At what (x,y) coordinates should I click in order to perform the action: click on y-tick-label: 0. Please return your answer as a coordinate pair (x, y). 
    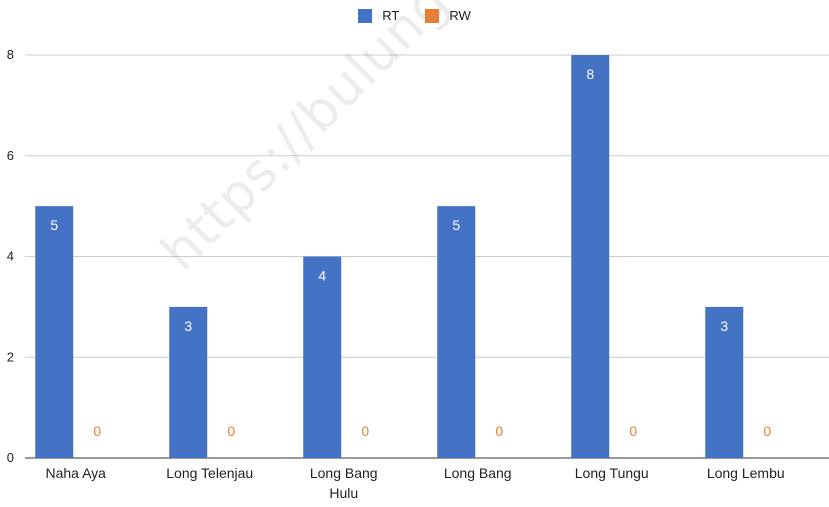
    Looking at the image, I should click on (10, 457).